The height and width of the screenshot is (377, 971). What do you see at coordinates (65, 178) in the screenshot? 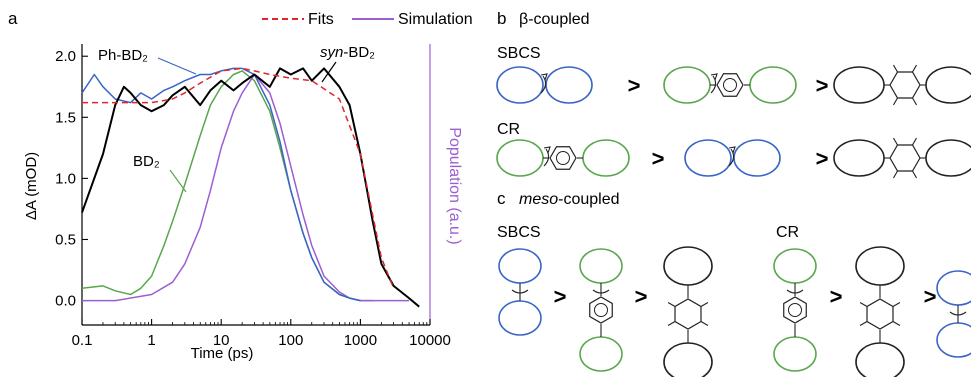
I see `y-tick-label: 1.0` at bounding box center [65, 178].